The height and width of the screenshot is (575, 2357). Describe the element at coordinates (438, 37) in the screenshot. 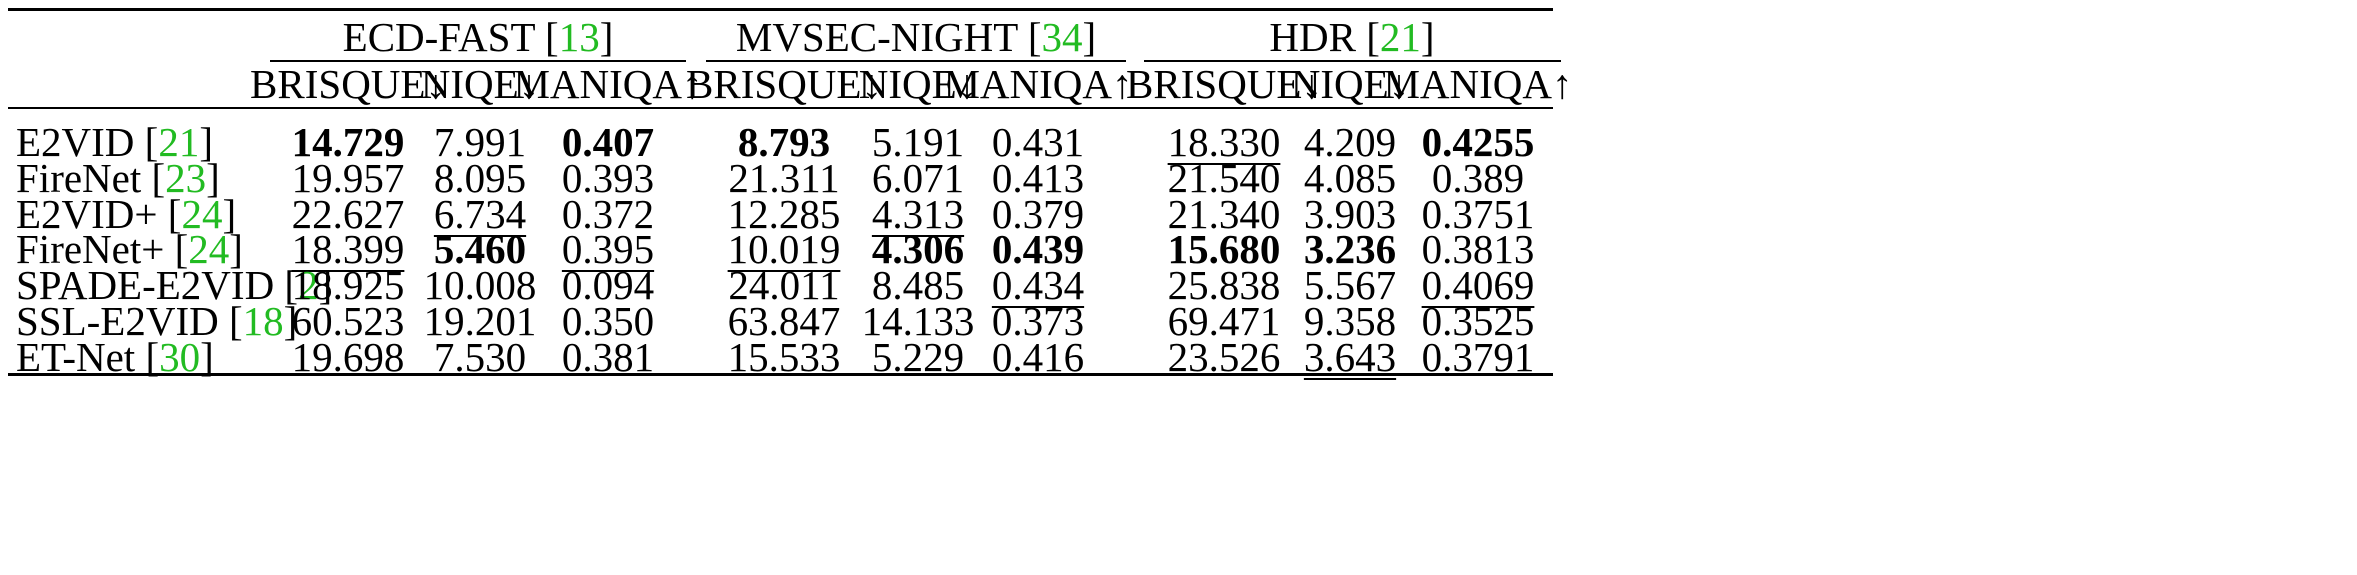

I see `dataset-name: ECD-FAST` at that location.